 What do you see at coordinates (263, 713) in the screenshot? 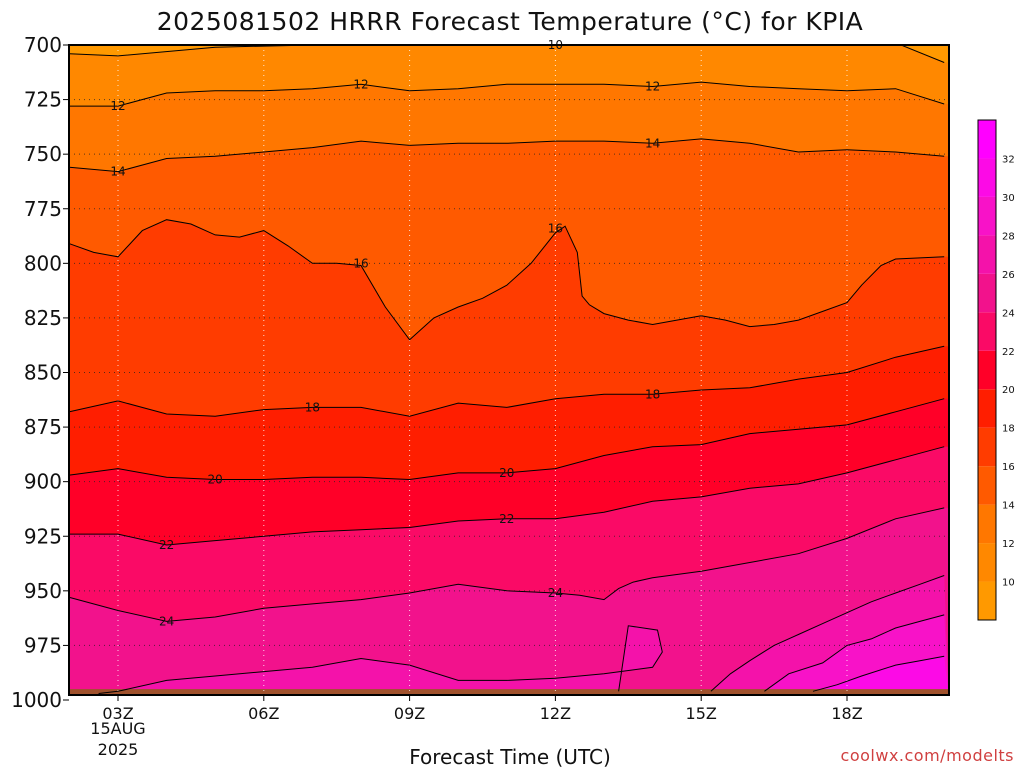
I see `x-tick-label: 06Z` at bounding box center [263, 713].